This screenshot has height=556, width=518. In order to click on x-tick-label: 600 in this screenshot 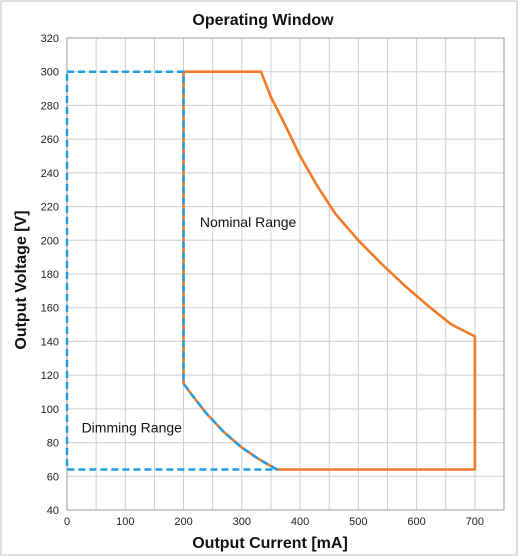, I will do `click(416, 522)`.